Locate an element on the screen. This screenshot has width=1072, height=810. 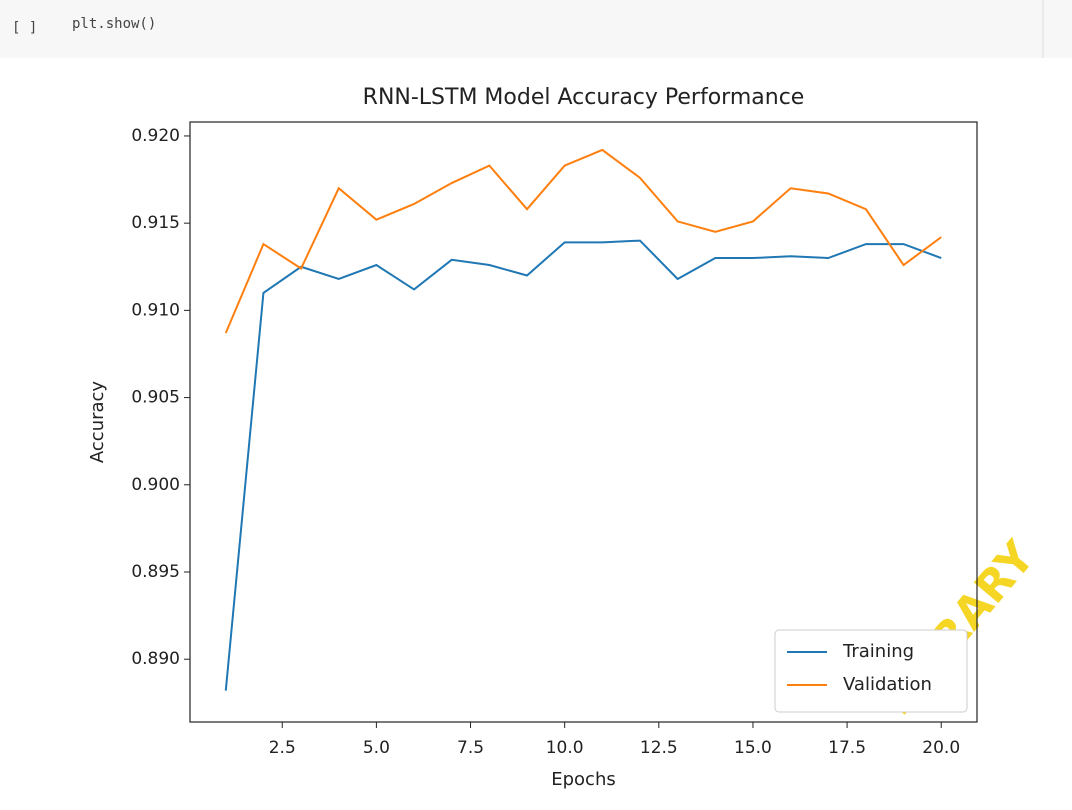
x-tick-label: 10.0 is located at coordinates (565, 748).